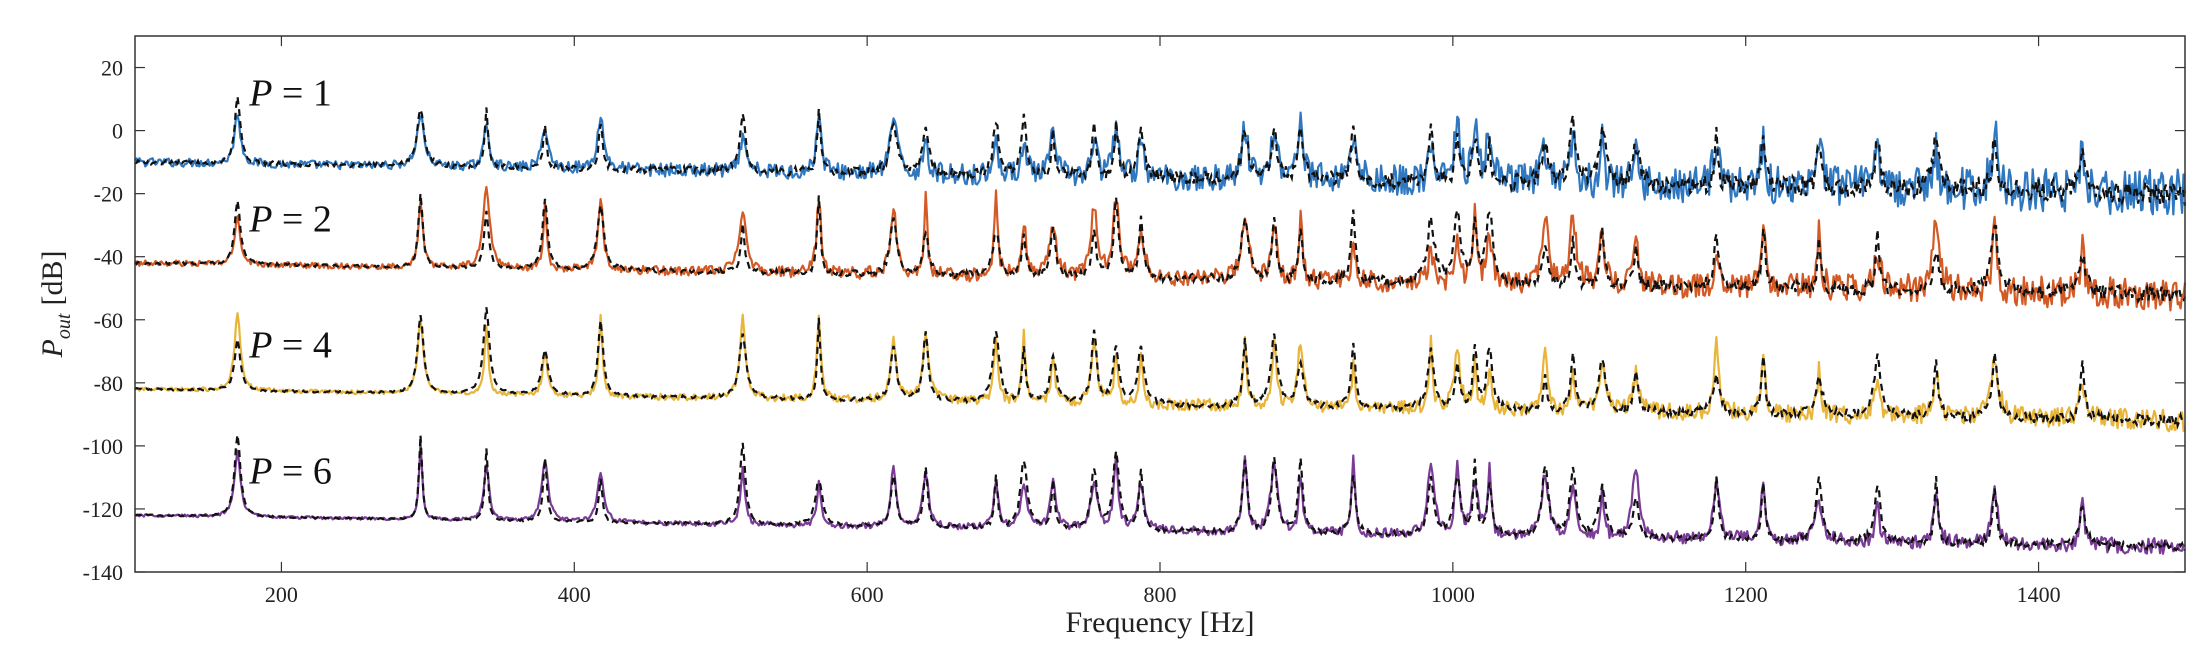 Image resolution: width=2206 pixels, height=668 pixels. Describe the element at coordinates (103, 572) in the screenshot. I see `y-tick-label: -140` at that location.